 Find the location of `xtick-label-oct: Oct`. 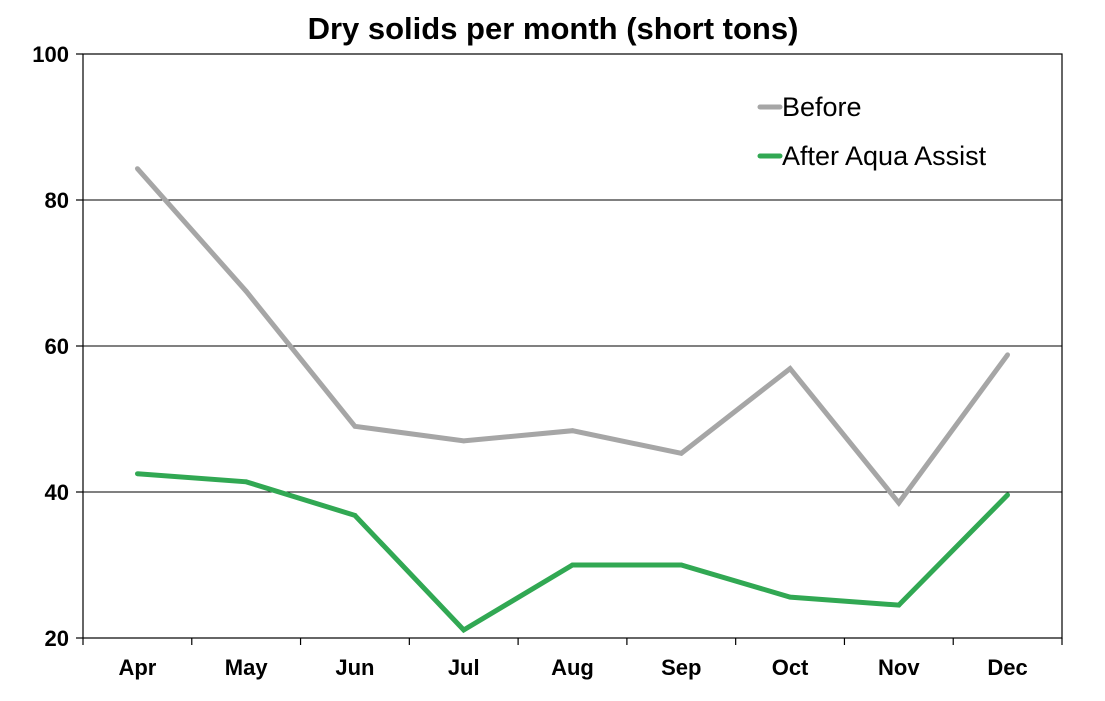

xtick-label-oct: Oct is located at coordinates (790, 667).